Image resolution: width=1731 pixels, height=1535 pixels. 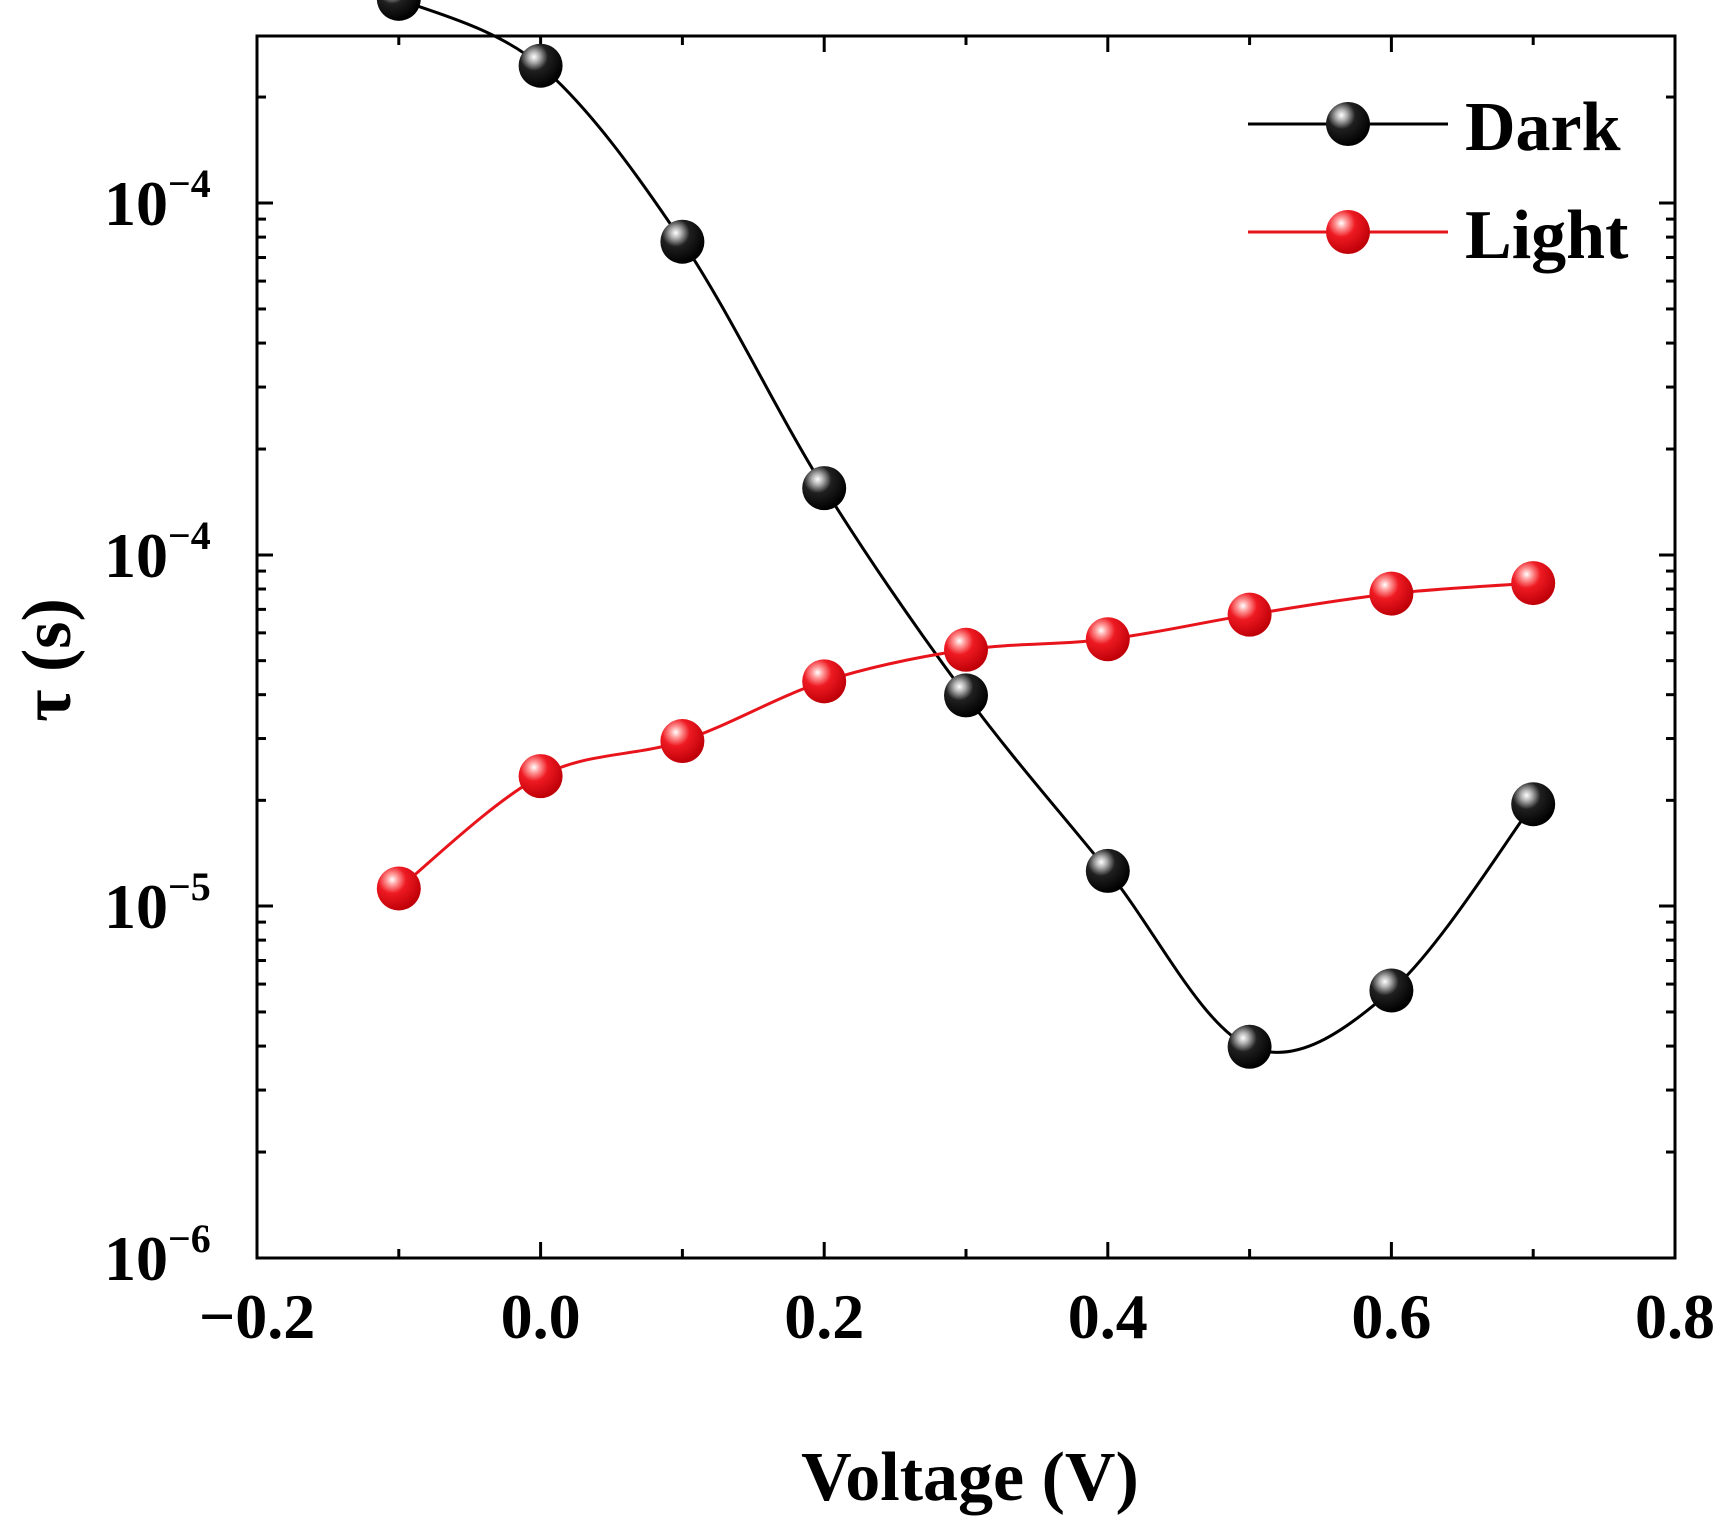 What do you see at coordinates (1348, 124) in the screenshot?
I see `legend-marker-dark` at bounding box center [1348, 124].